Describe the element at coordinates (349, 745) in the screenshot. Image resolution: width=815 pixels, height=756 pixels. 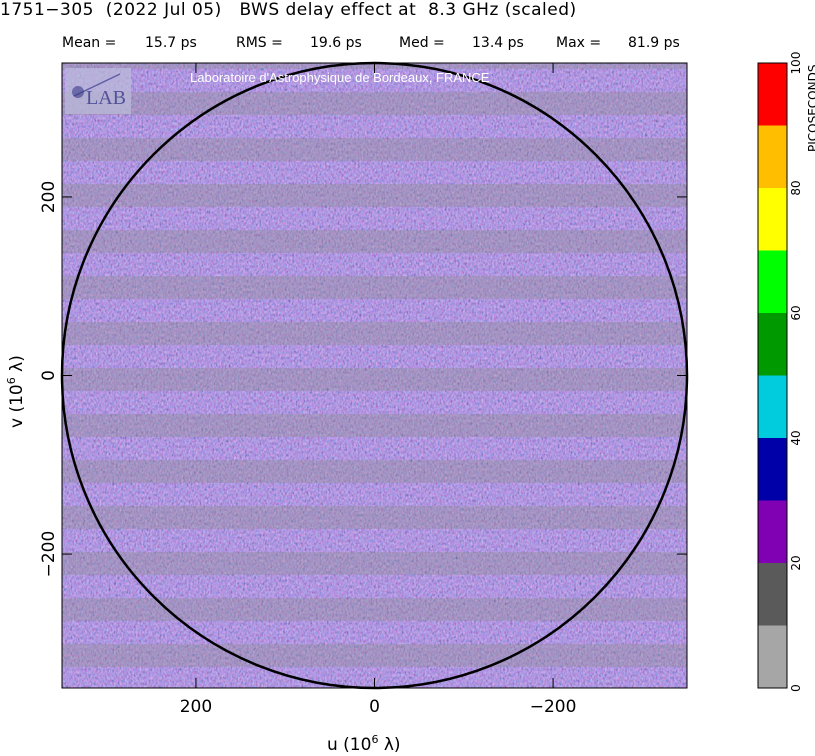
I see `x-axis-label-prefix: u (10` at that location.